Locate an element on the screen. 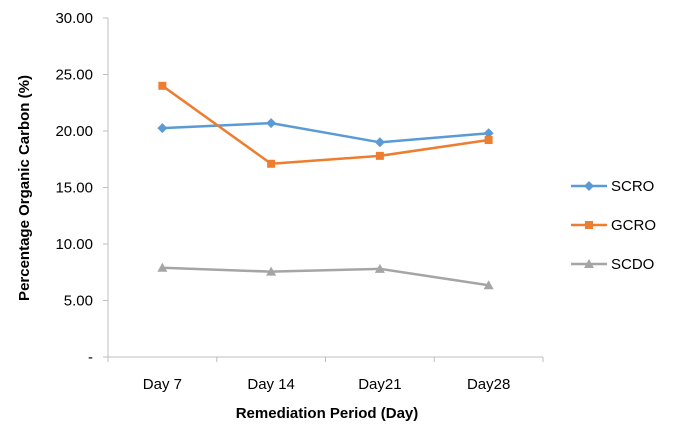 The image size is (673, 429). legend-marker-gcro is located at coordinates (589, 225).